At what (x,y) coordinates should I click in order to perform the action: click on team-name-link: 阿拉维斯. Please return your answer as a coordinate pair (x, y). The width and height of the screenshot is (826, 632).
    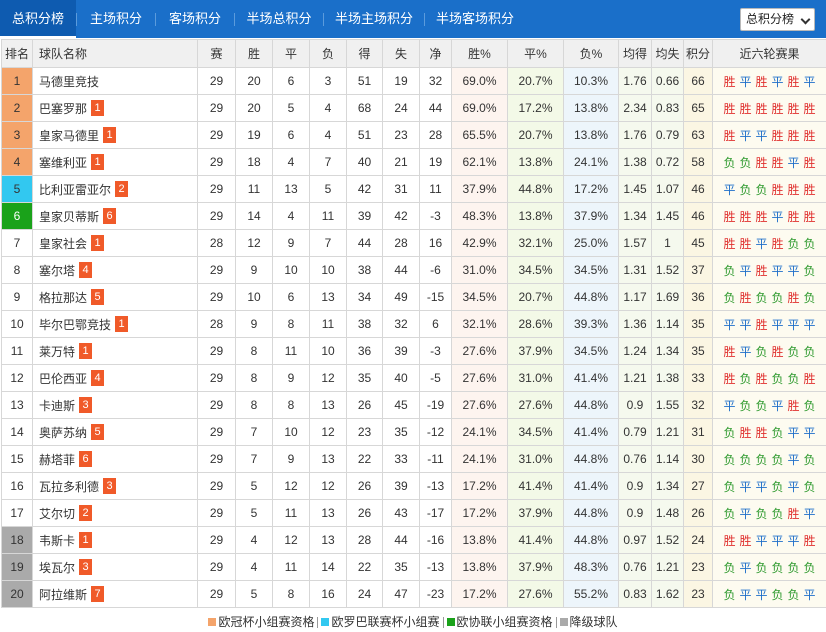
    Looking at the image, I should click on (63, 594).